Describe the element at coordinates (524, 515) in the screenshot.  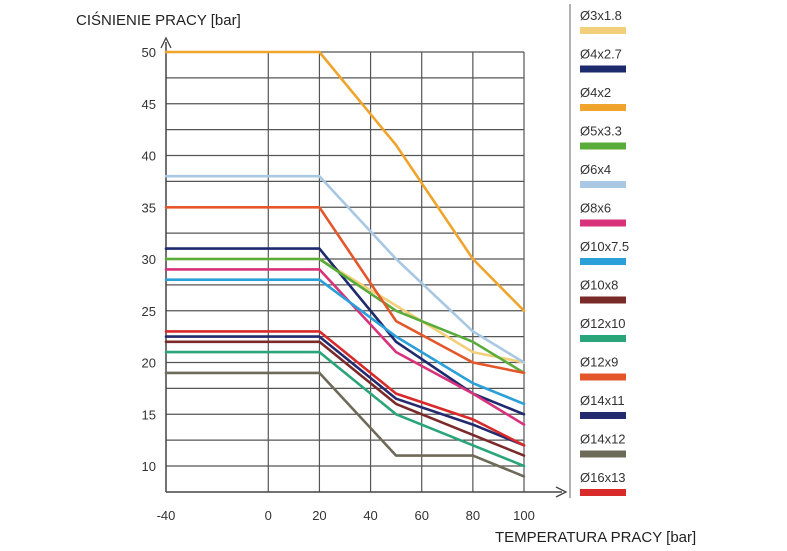
I see `x-tick-label: 100` at that location.